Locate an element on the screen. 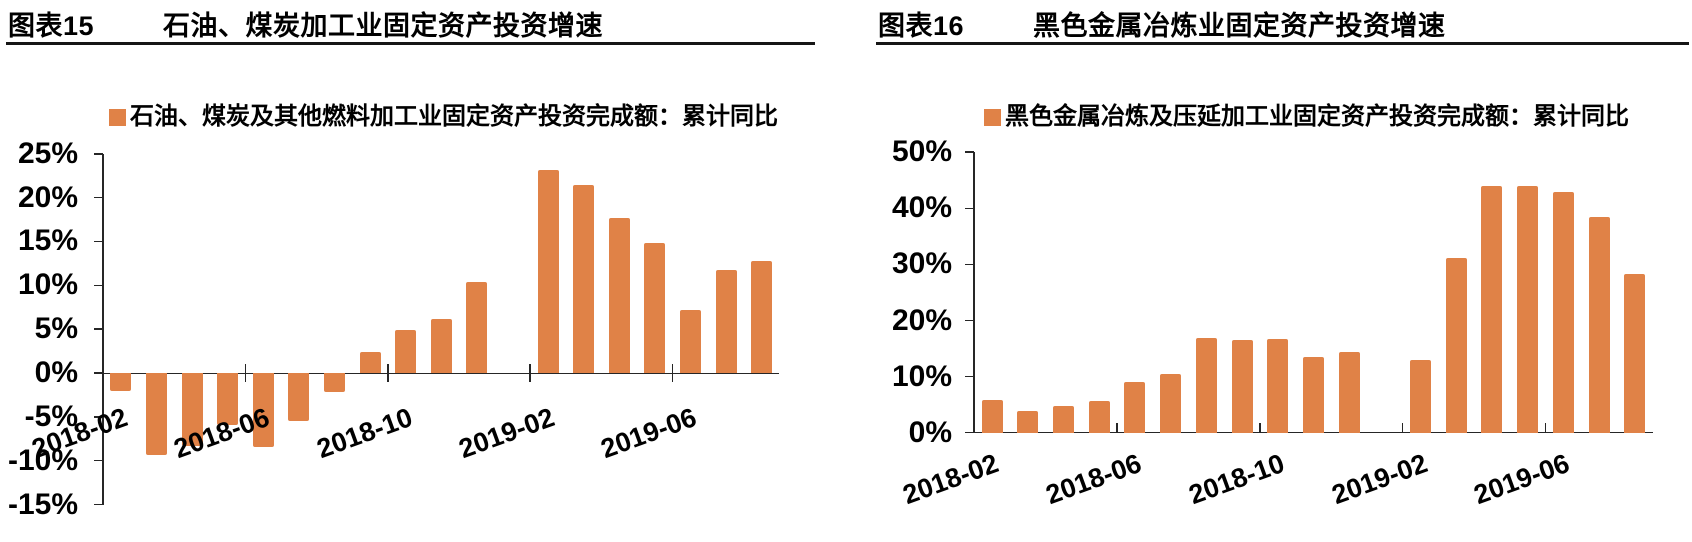 The height and width of the screenshot is (542, 1692). x-tick-label: 2019-06 is located at coordinates (1522, 479).